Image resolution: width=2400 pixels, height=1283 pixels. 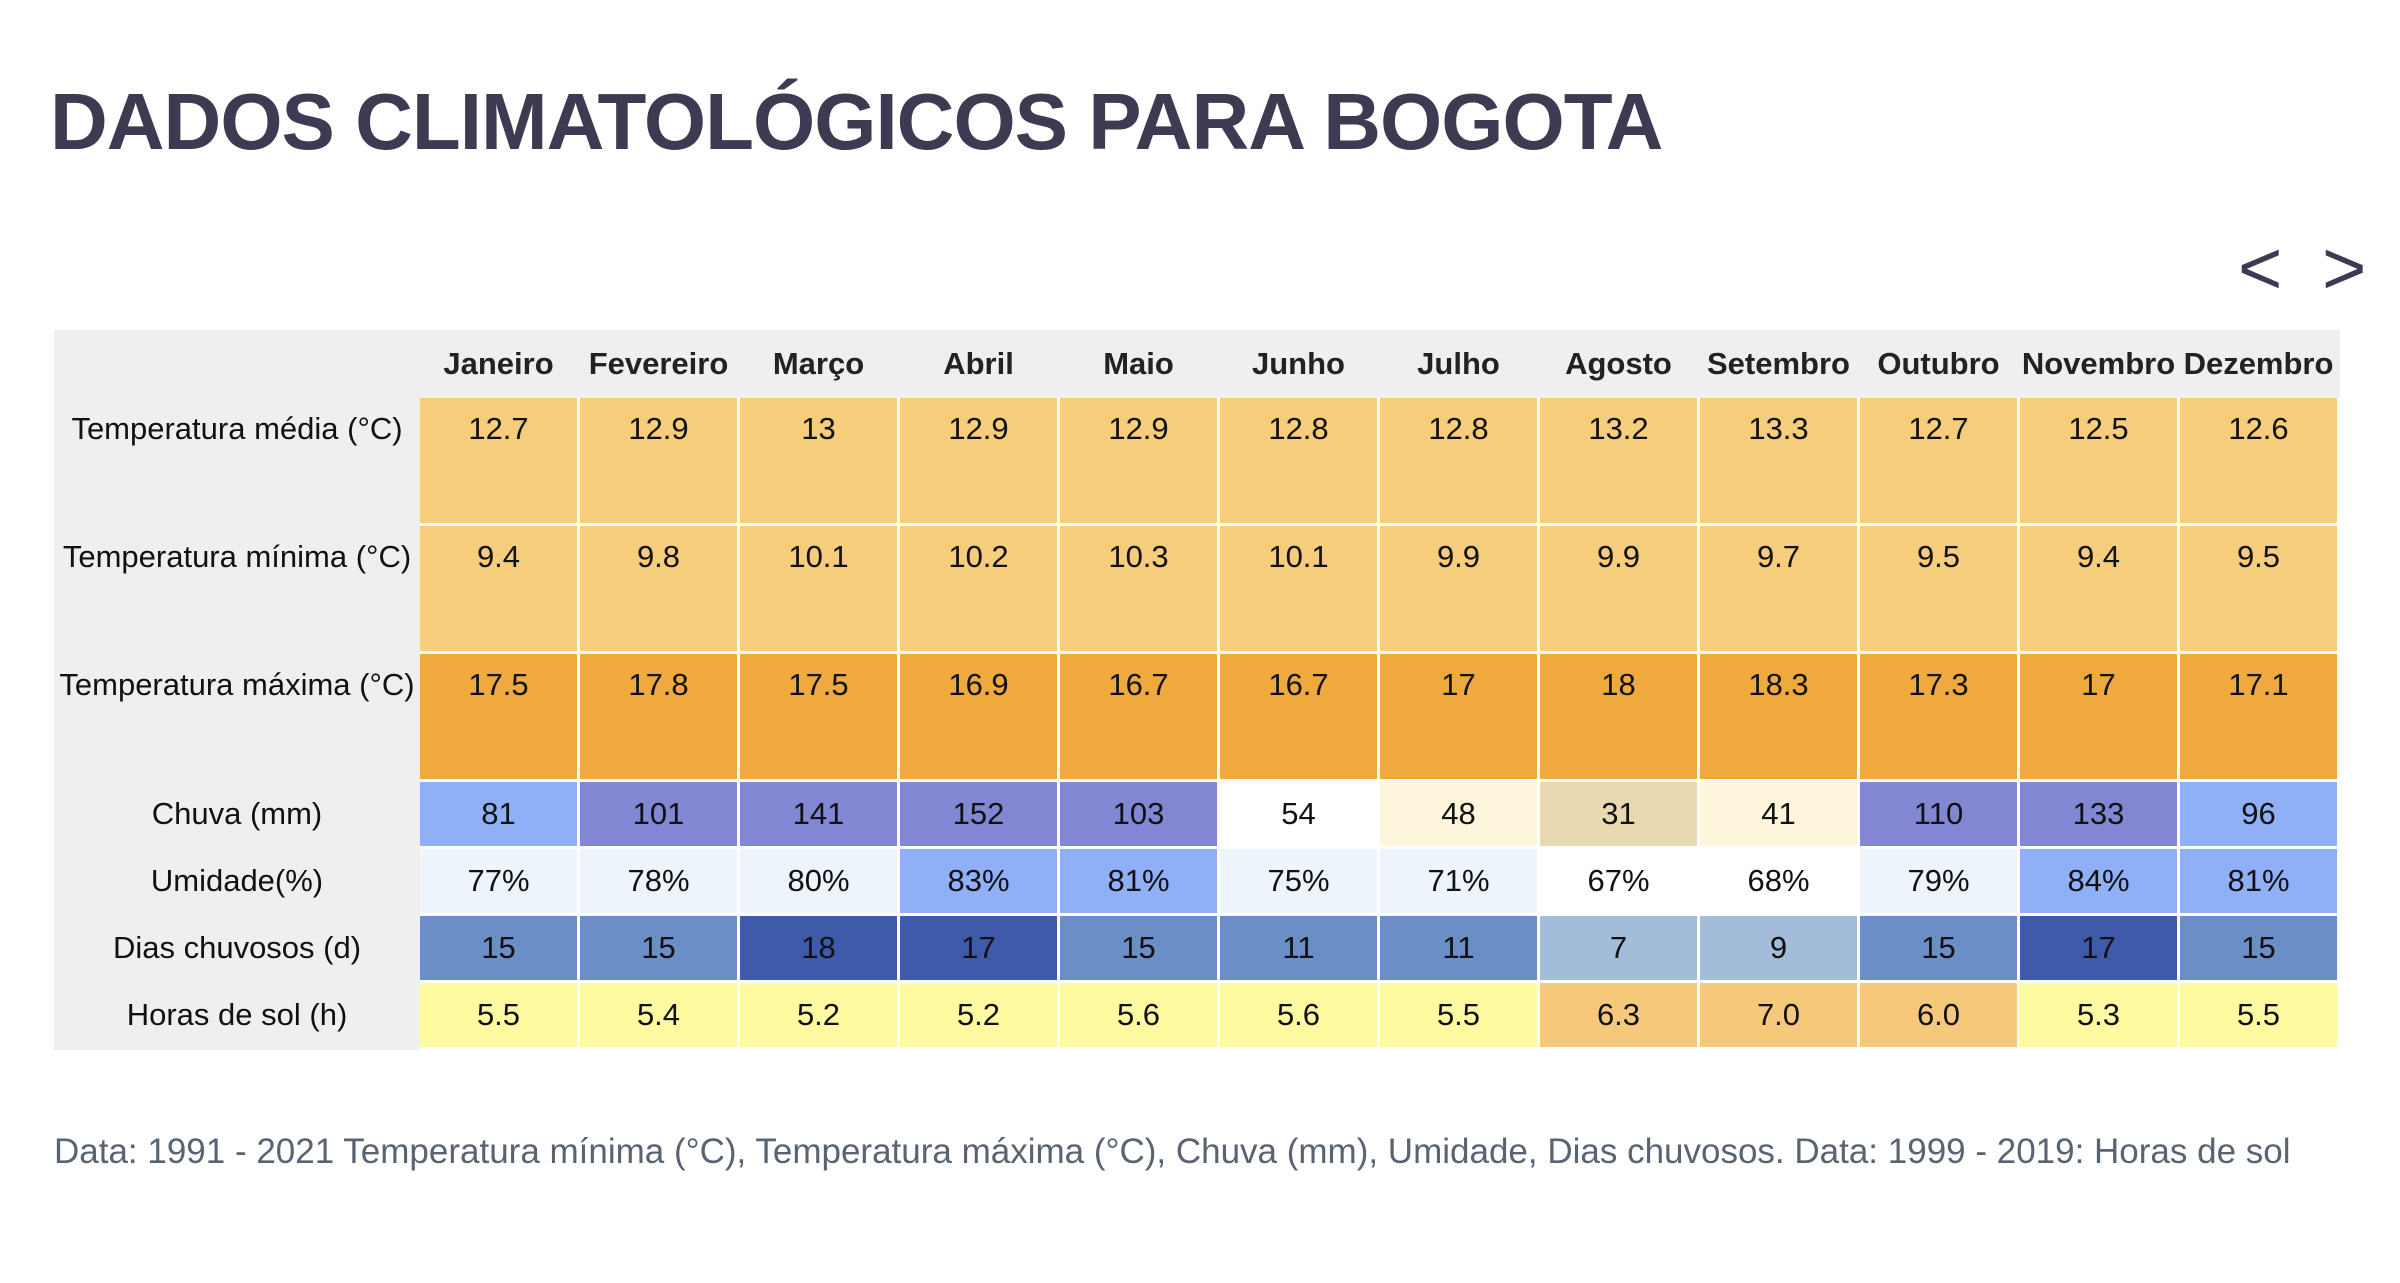 I want to click on data-cell: 80%, so click(x=818, y=881).